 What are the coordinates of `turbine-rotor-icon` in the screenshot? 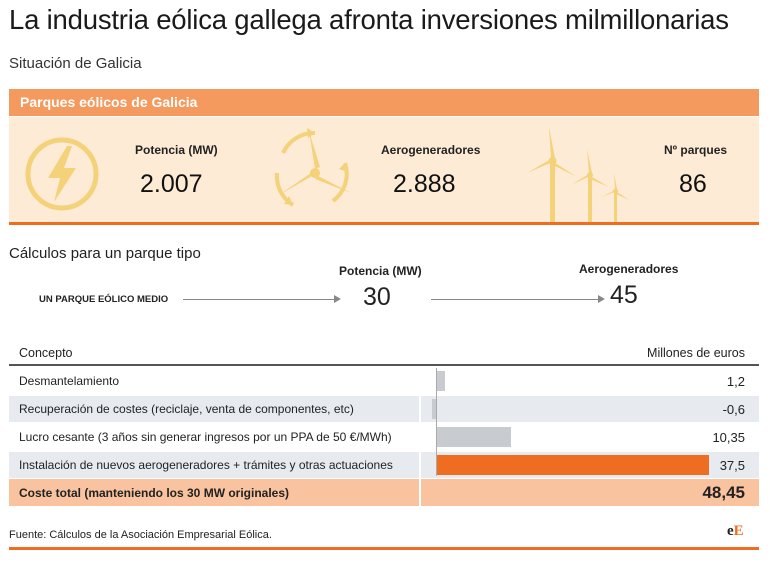 It's located at (312, 167).